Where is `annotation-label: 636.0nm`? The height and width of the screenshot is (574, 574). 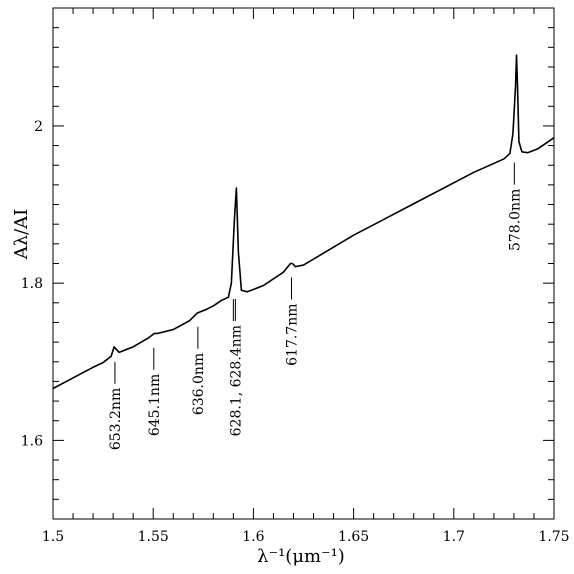 annotation-label: 636.0nm is located at coordinates (199, 384).